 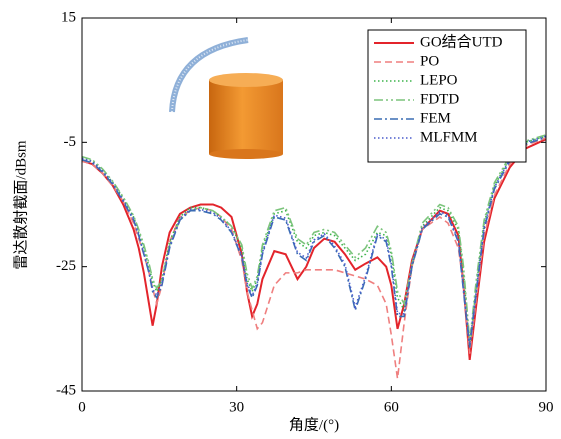 What do you see at coordinates (66, 266) in the screenshot?
I see `y-tick-label: -25` at bounding box center [66, 266].